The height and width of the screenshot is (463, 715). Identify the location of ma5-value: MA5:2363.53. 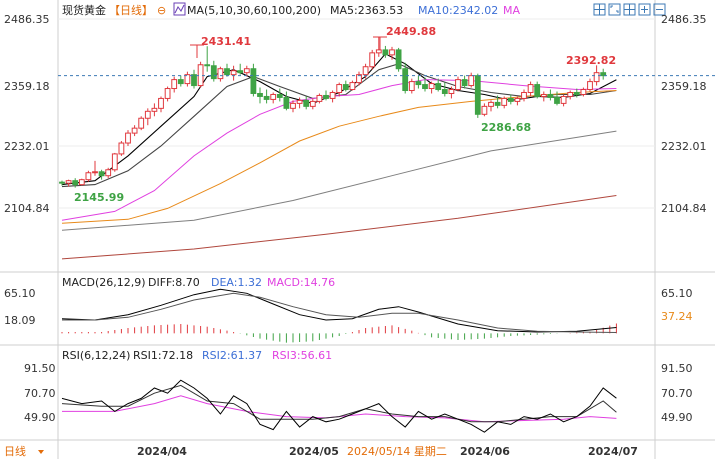
(366, 10).